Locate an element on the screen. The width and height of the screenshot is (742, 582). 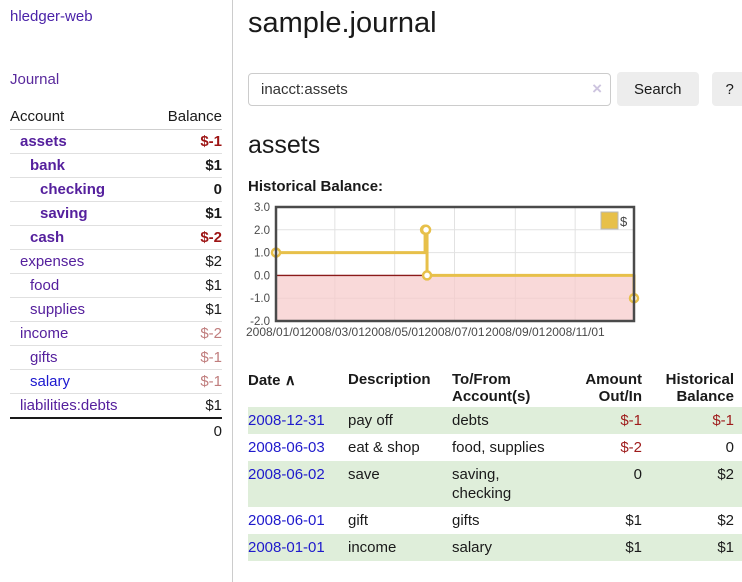
date-link: 2008-12-31 is located at coordinates (286, 420).